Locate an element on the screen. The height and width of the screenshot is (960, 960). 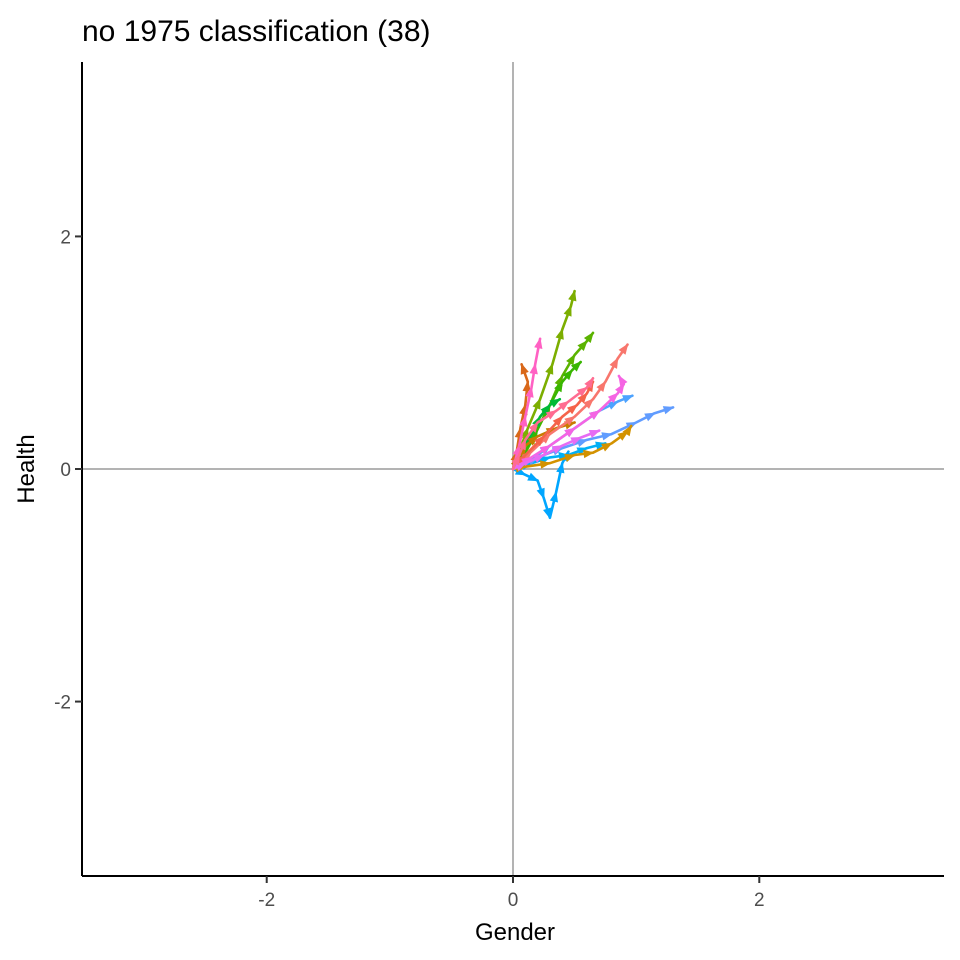
y-tick-label: 0 is located at coordinates (65, 470).